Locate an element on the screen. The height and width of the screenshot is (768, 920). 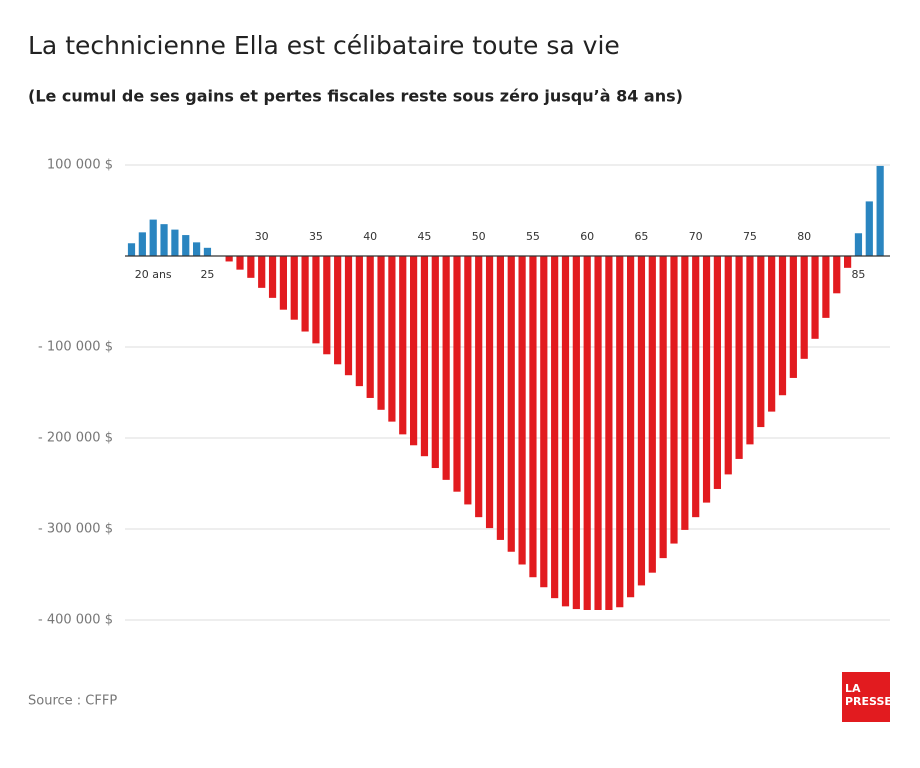
y-tick-label: - 200 000 $ is located at coordinates (75, 438).